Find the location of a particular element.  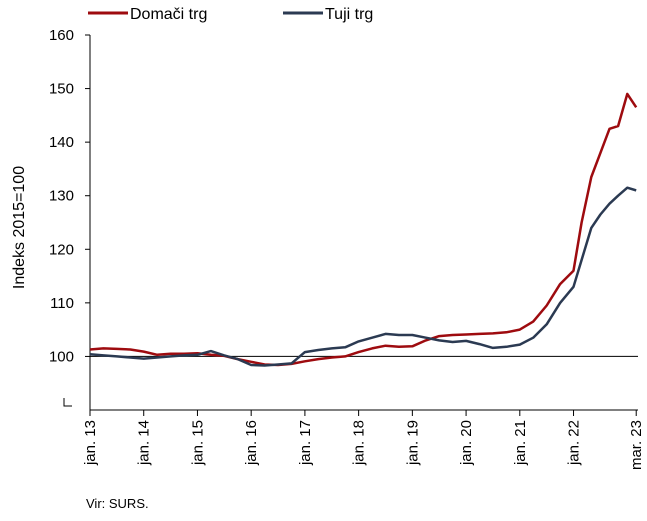

y-tick-label: 130 is located at coordinates (61, 196).